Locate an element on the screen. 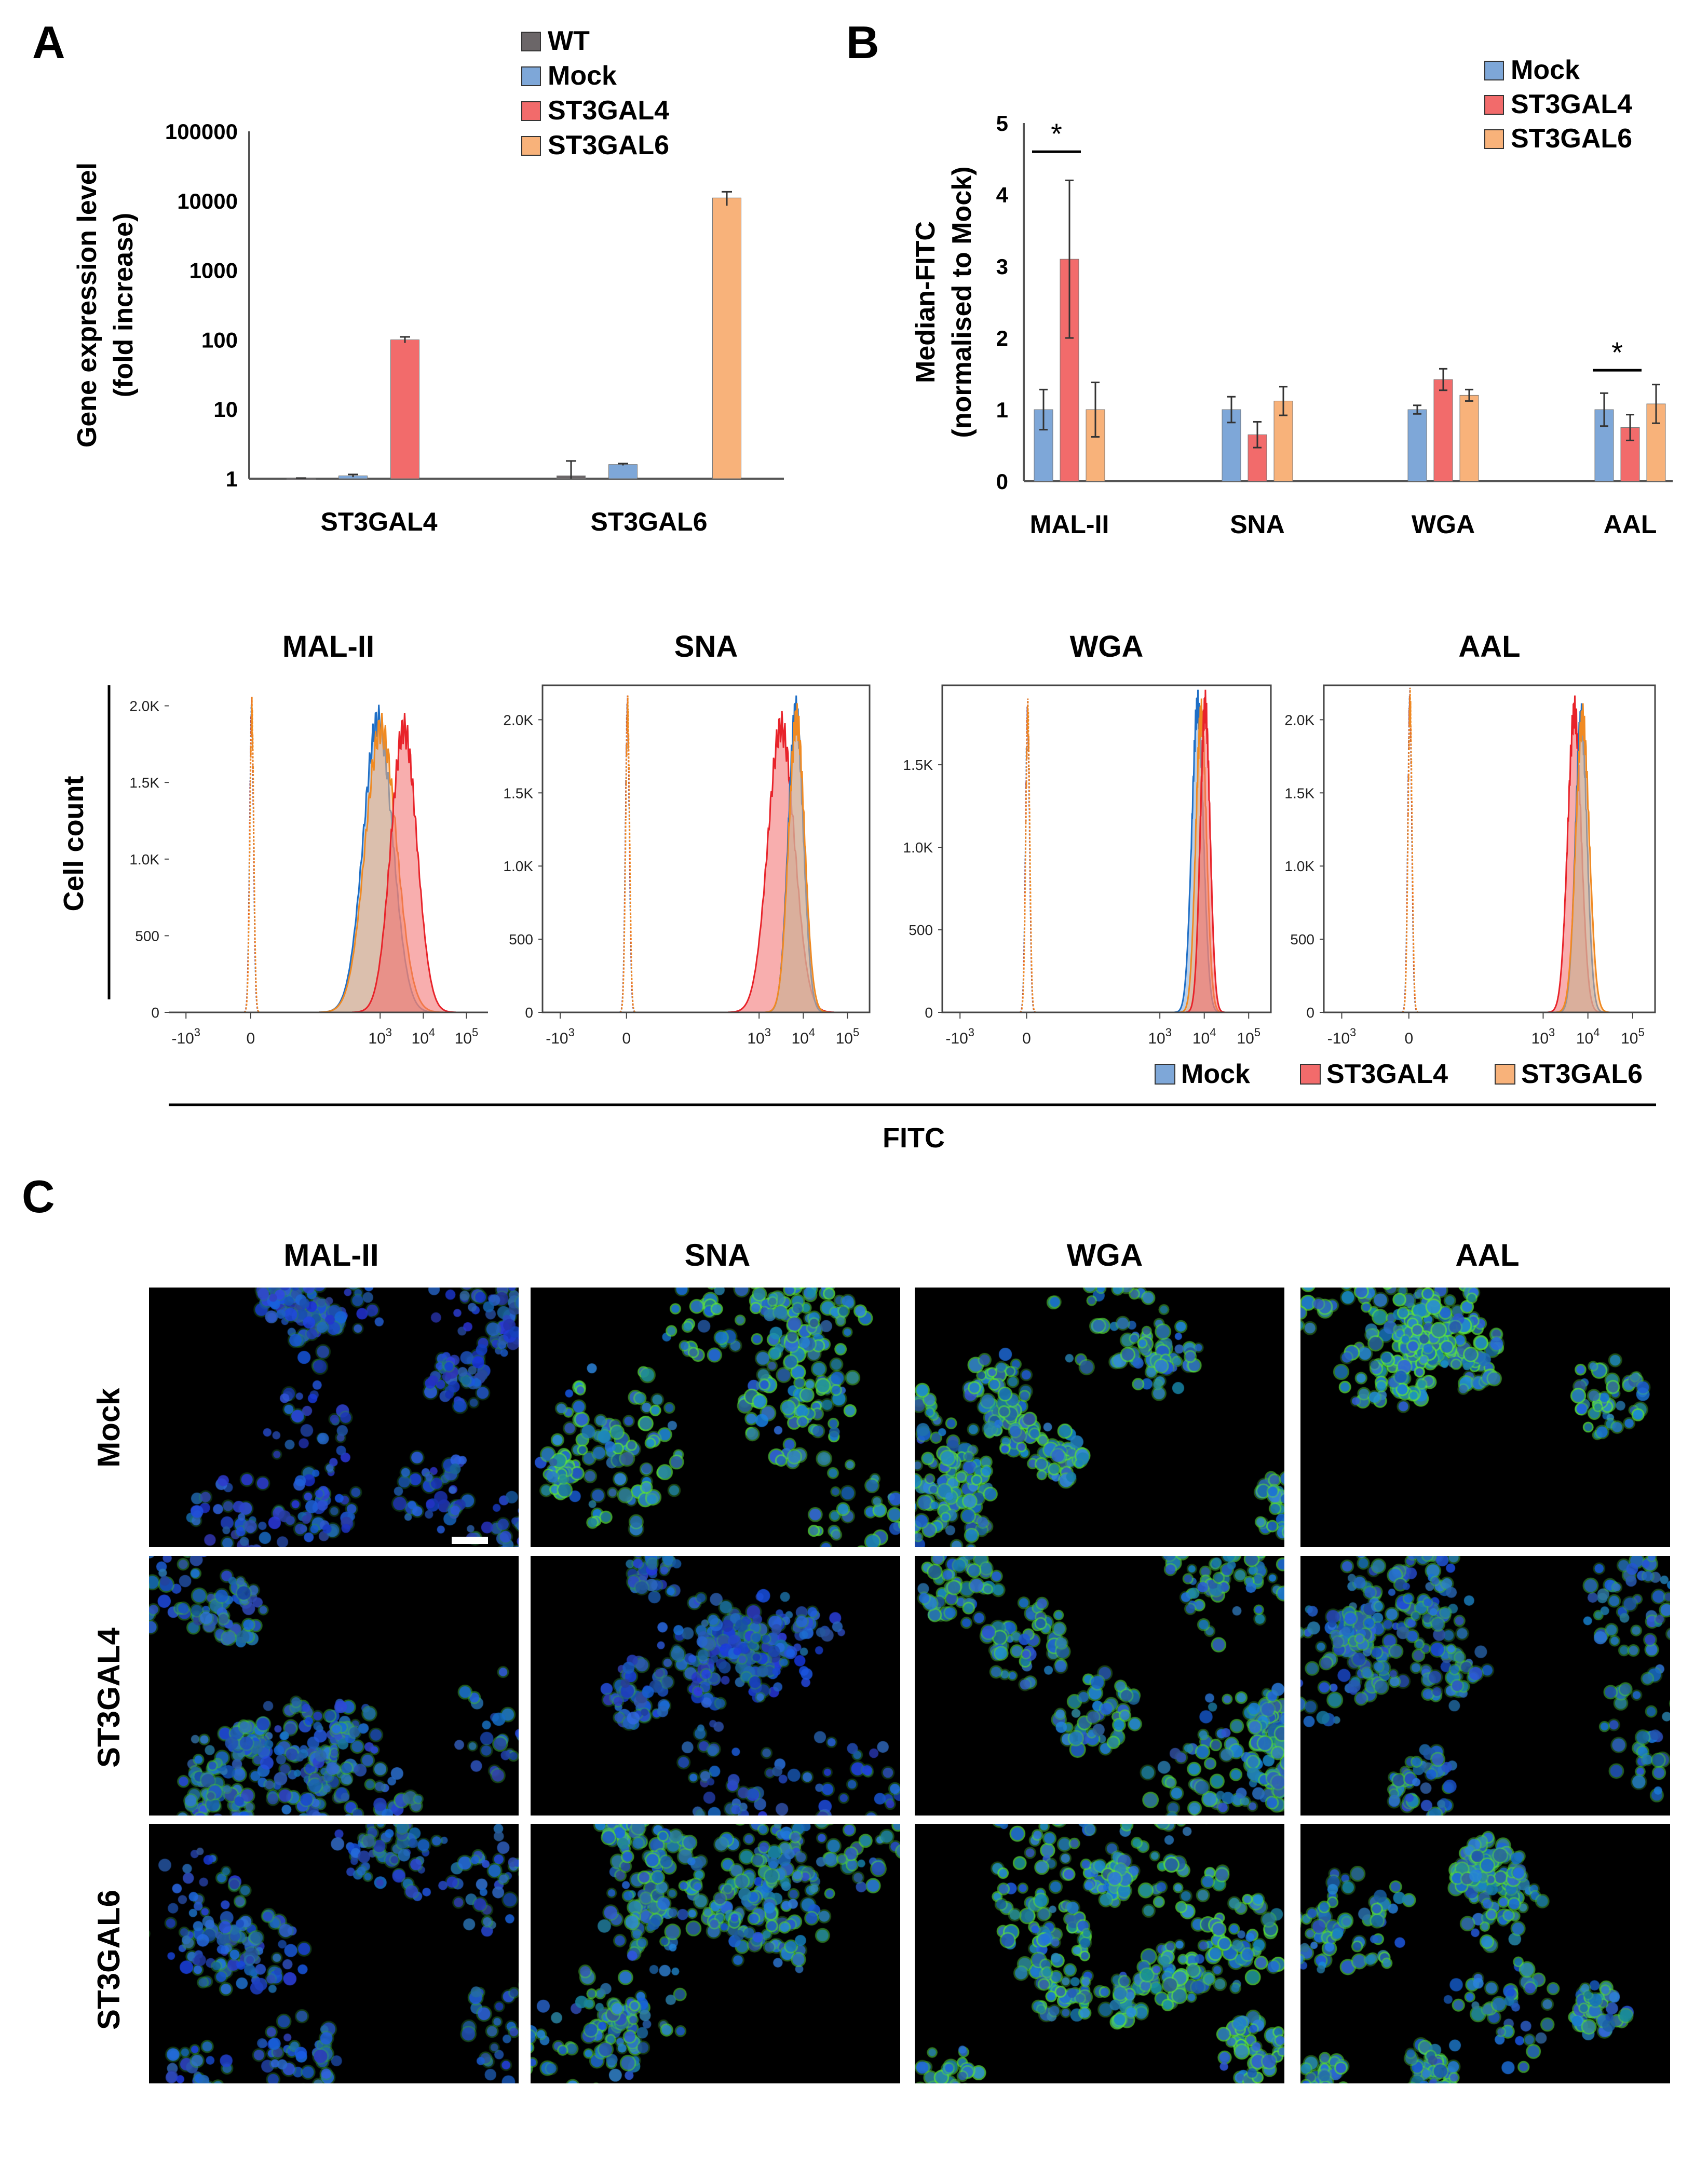 This screenshot has width=1708, height=2181. micrograph-mock-sna is located at coordinates (715, 1417).